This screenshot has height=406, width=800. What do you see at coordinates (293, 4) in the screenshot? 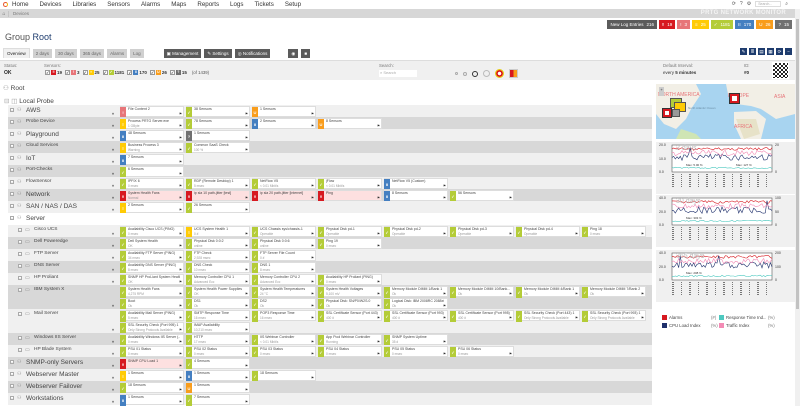
I see `nav-setup: Setup` at bounding box center [293, 4].